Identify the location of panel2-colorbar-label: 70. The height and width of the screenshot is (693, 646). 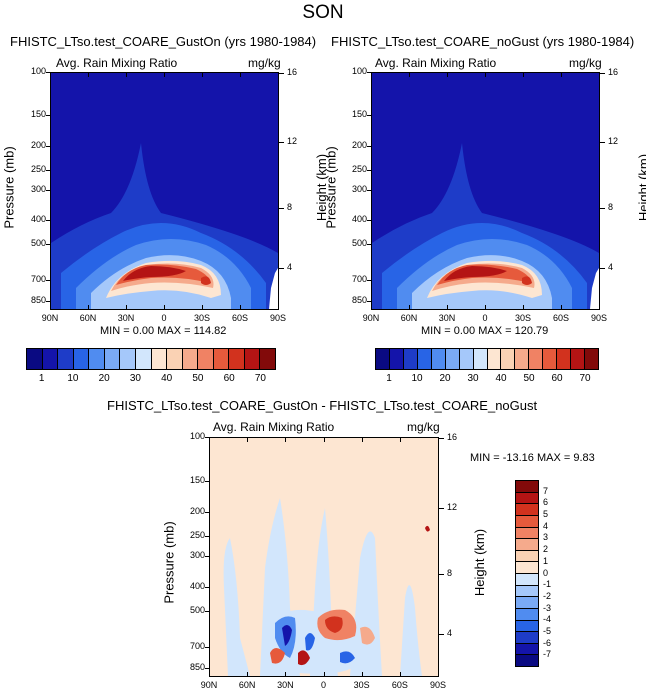
(585, 378).